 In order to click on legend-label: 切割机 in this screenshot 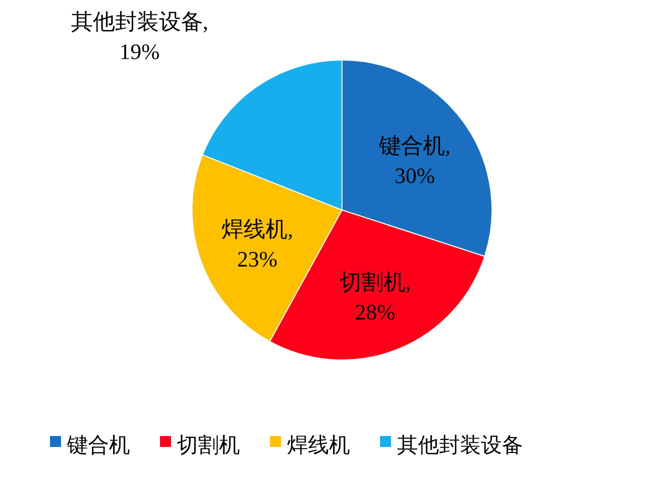, I will do `click(208, 444)`.